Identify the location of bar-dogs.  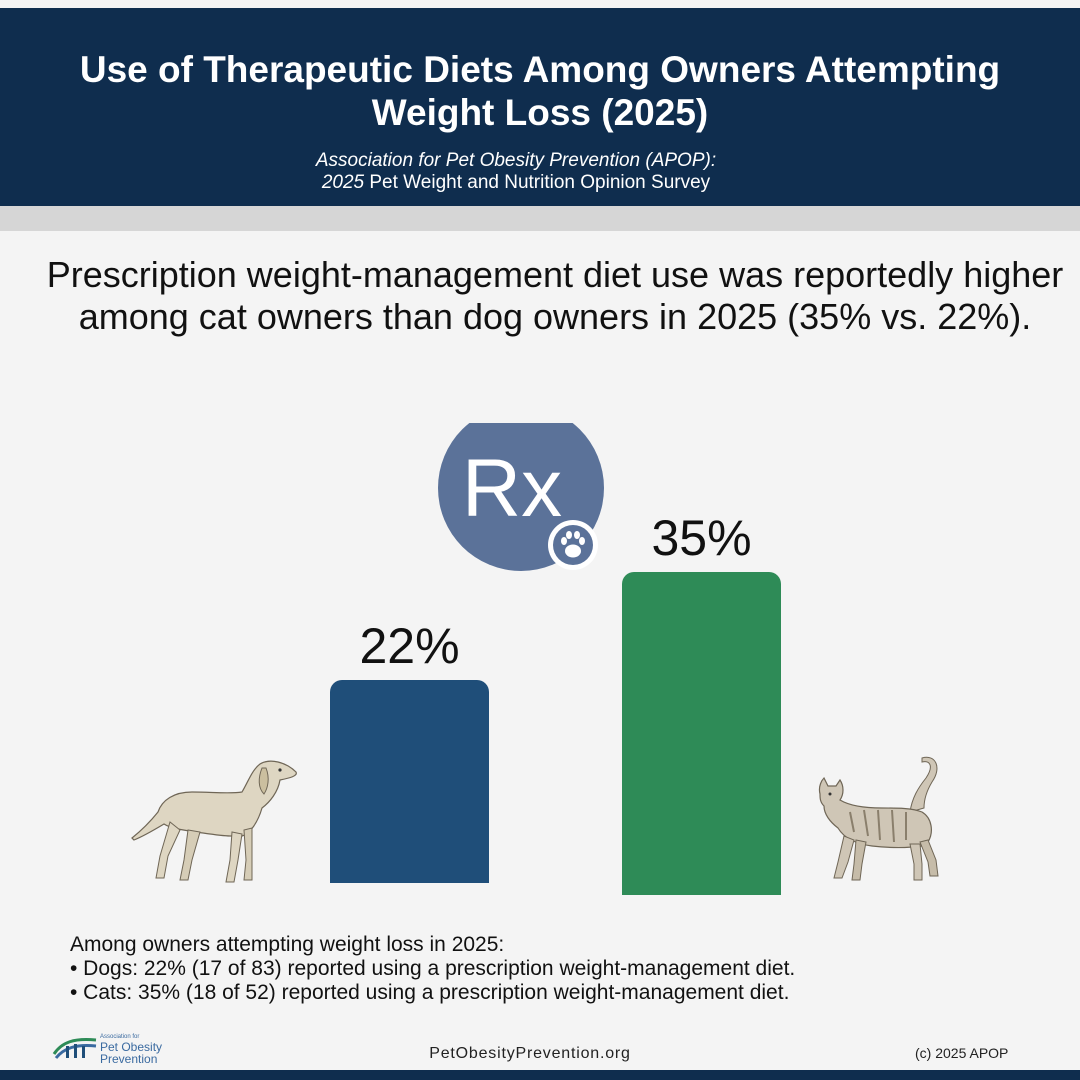
(409, 781).